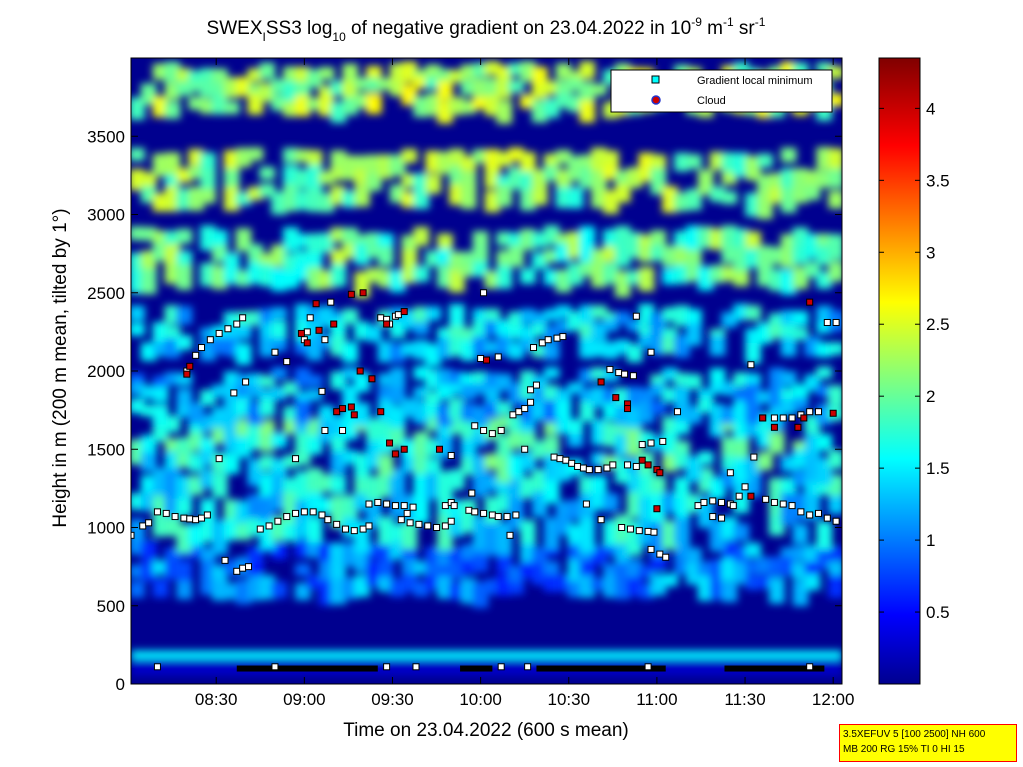 The height and width of the screenshot is (767, 1023). Describe the element at coordinates (904, 749) in the screenshot. I see `info-line-2: MB 200 RG 15% TI 0 HI 15` at that location.